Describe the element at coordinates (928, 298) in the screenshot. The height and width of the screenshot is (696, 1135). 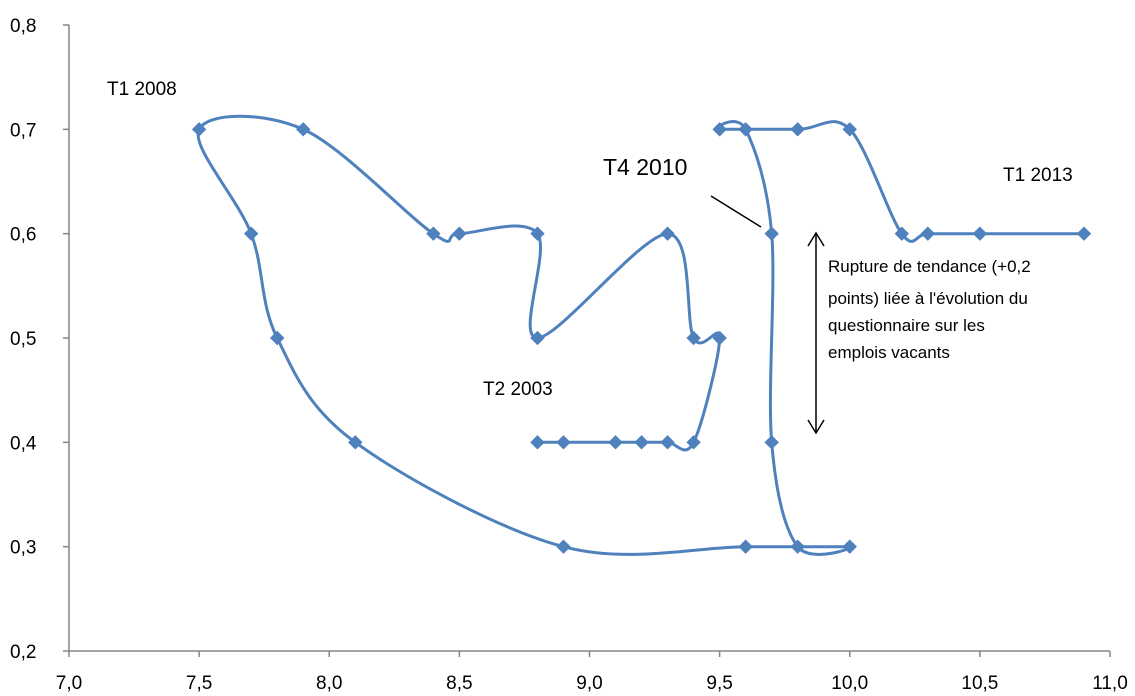
I see `rupture-note-line: points) liée à l'évolution du` at that location.